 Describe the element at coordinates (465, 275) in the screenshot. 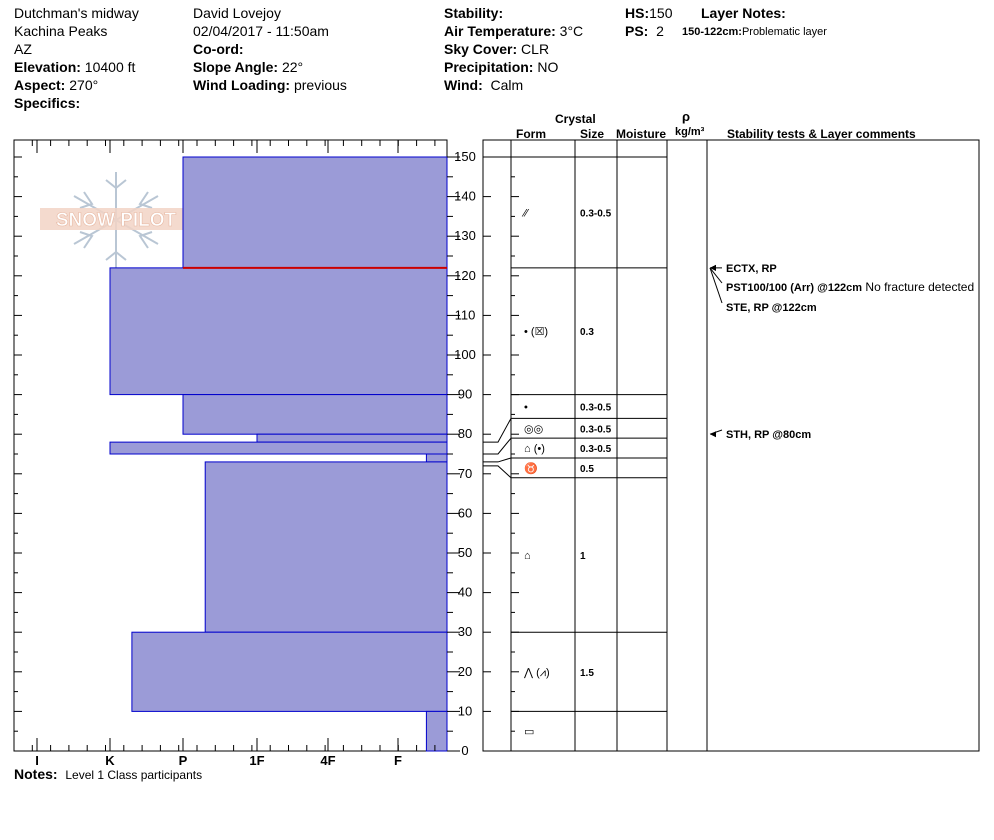

I see `depth-tick-label: 120` at that location.